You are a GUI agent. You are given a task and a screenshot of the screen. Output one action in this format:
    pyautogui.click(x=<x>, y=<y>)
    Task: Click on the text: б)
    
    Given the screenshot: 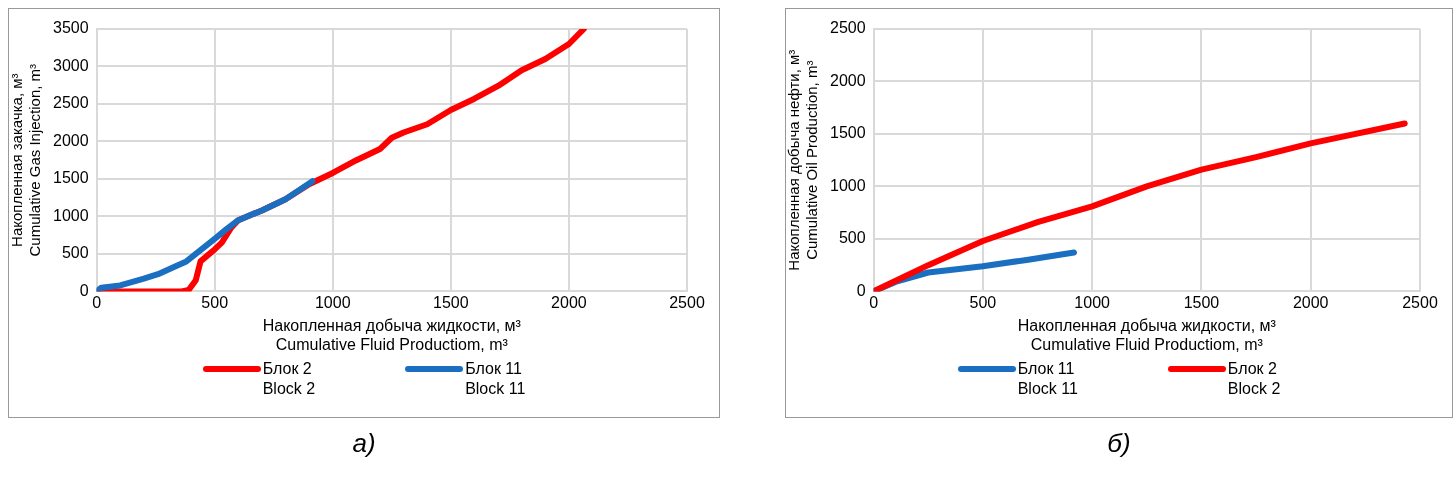 What is the action you would take?
    pyautogui.click(x=1119, y=443)
    